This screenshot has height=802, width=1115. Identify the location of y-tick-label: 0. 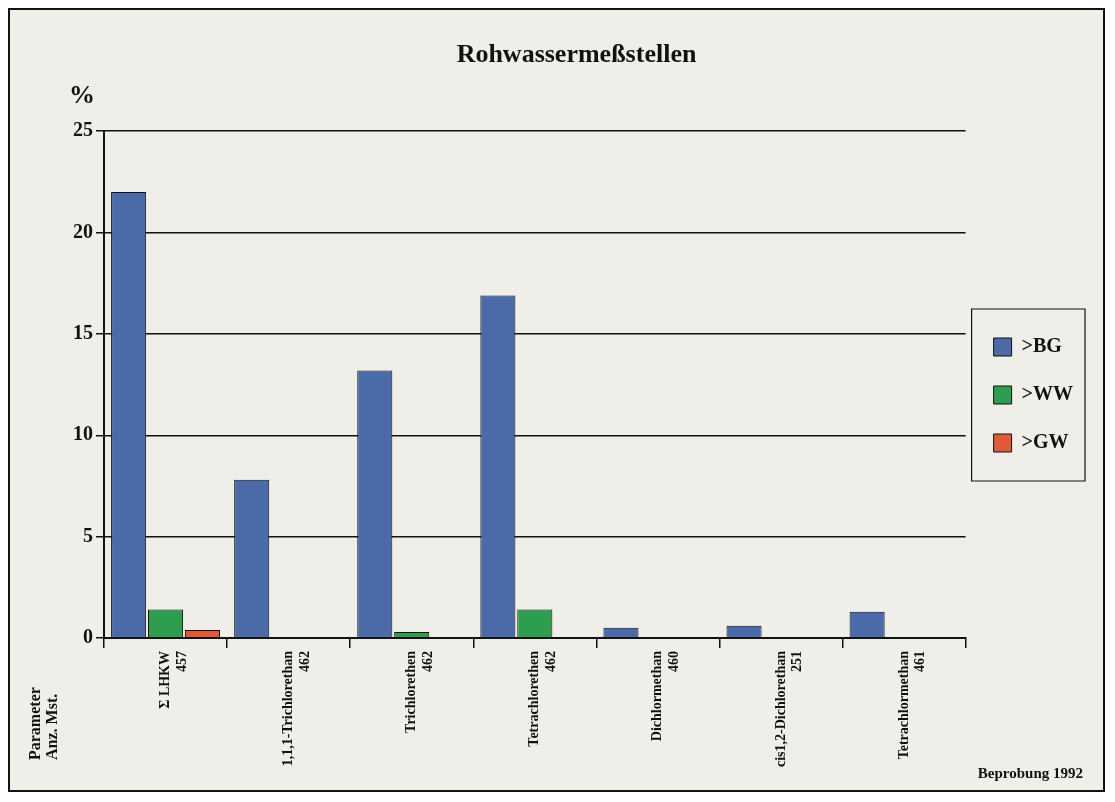
(88, 636).